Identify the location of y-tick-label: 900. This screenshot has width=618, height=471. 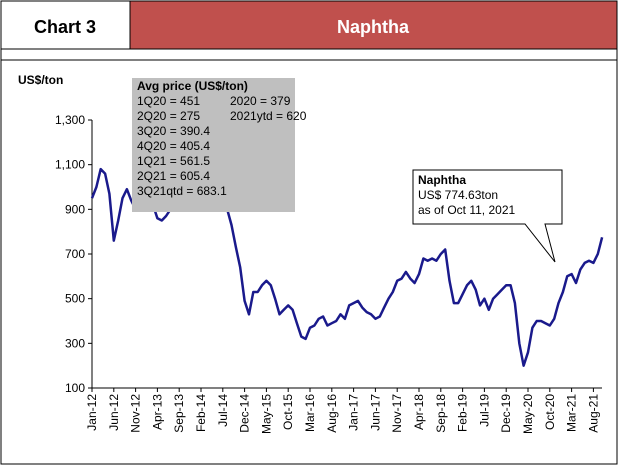
(75, 209).